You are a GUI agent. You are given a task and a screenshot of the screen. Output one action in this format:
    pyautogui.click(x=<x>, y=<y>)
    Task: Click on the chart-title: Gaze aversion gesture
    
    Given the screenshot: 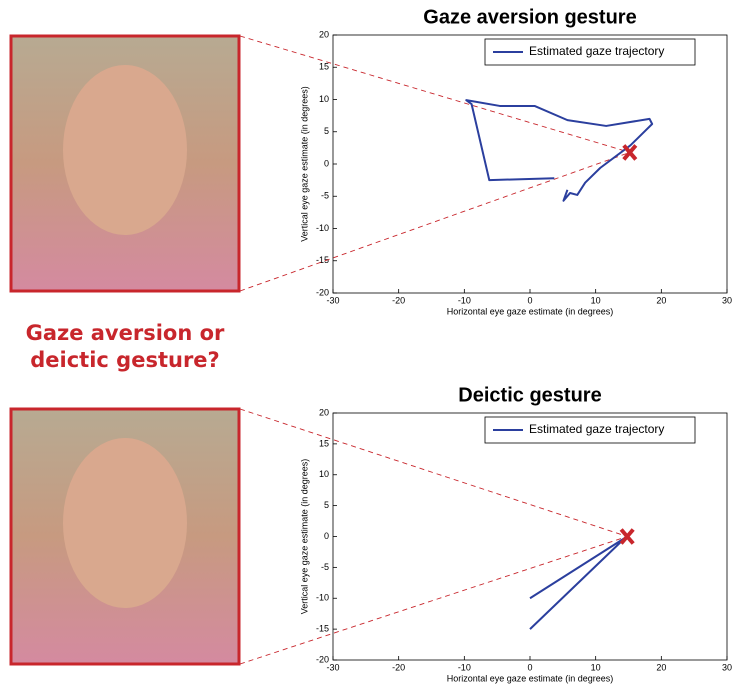 What is the action you would take?
    pyautogui.click(x=529, y=17)
    